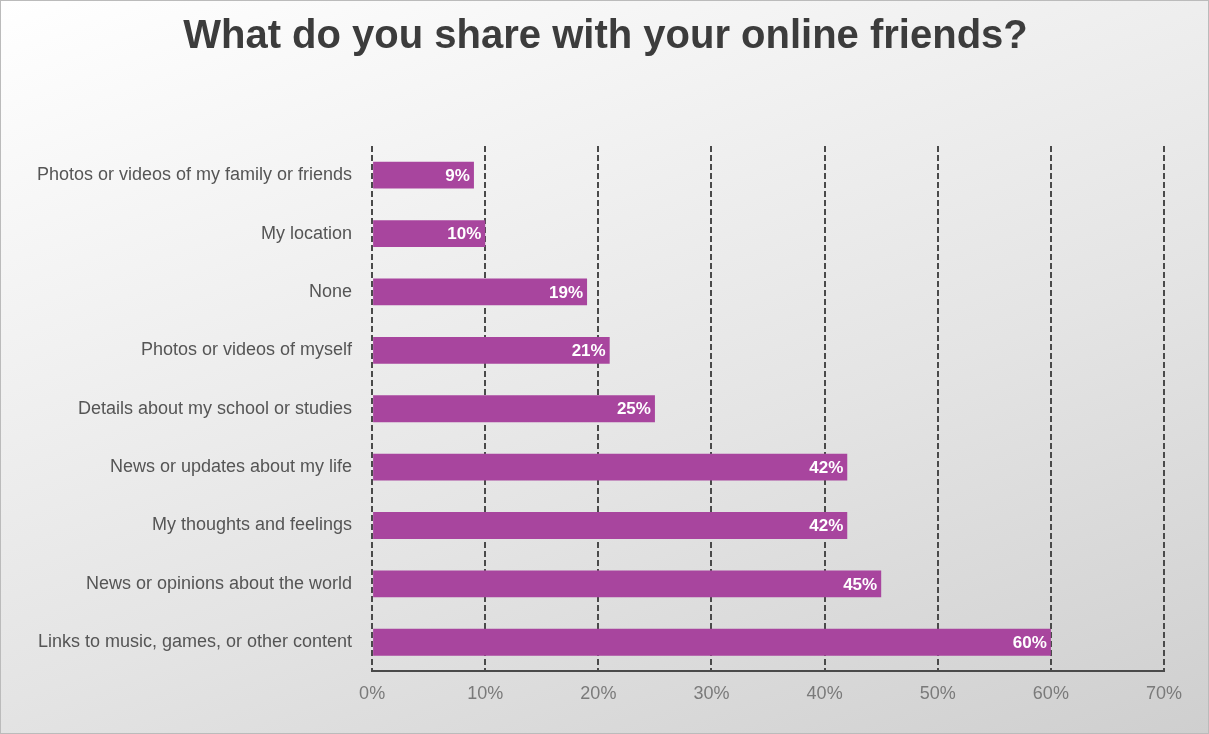  Describe the element at coordinates (457, 175) in the screenshot. I see `data-label: 9%` at that location.